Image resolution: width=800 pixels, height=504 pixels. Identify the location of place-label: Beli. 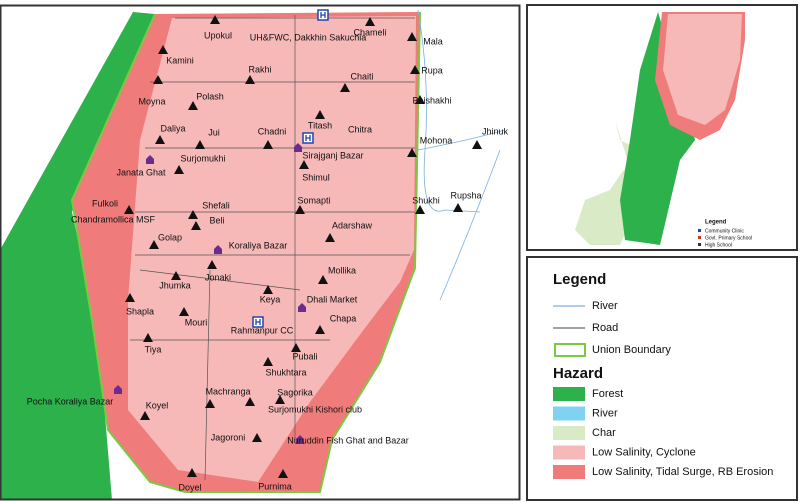
(216, 220).